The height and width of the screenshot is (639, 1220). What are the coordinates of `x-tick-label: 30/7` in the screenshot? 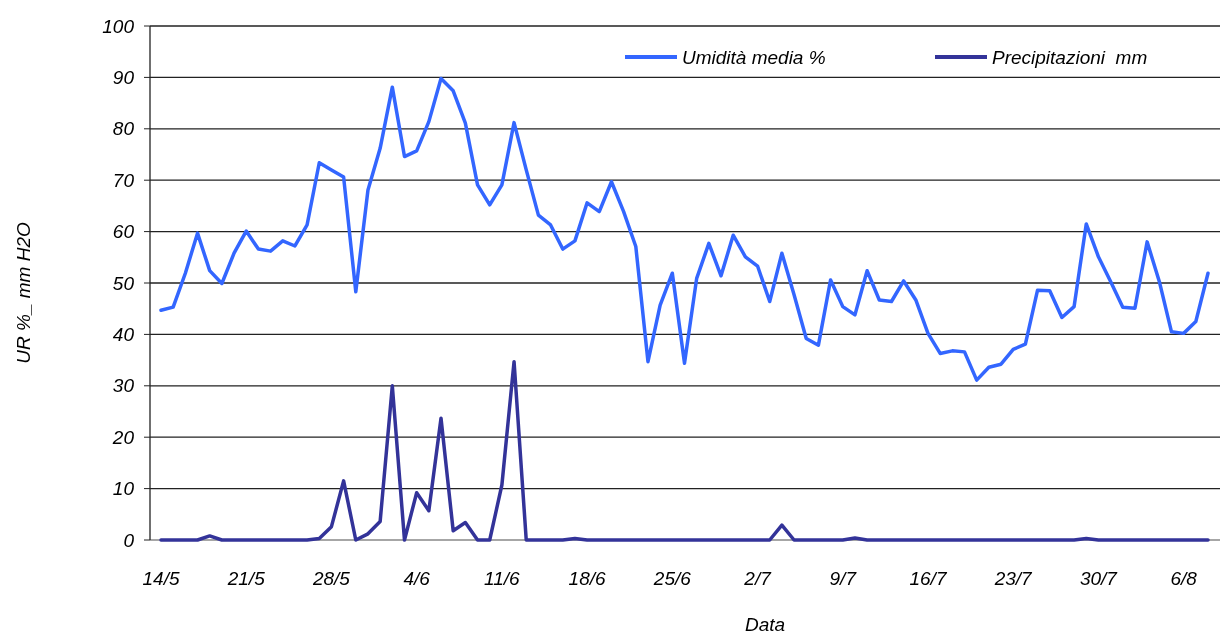 It's located at (1099, 578).